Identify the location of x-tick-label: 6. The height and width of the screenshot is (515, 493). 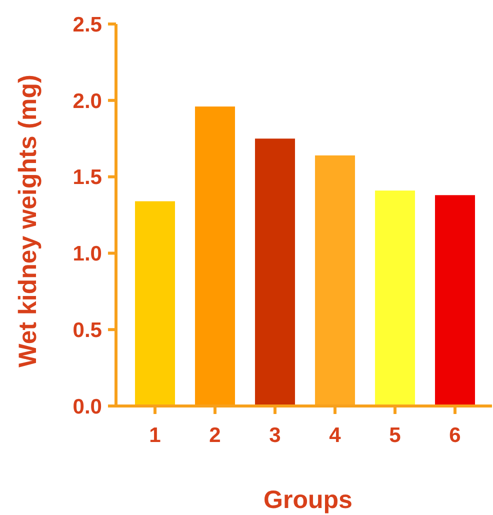
(455, 435).